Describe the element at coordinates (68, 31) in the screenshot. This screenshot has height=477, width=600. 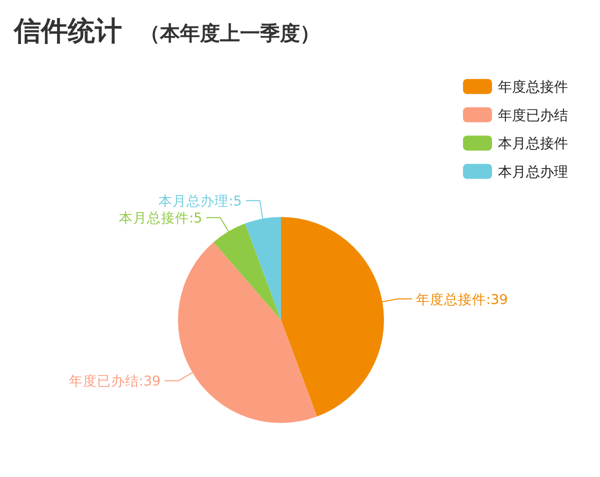
I see `title: 信件统计` at that location.